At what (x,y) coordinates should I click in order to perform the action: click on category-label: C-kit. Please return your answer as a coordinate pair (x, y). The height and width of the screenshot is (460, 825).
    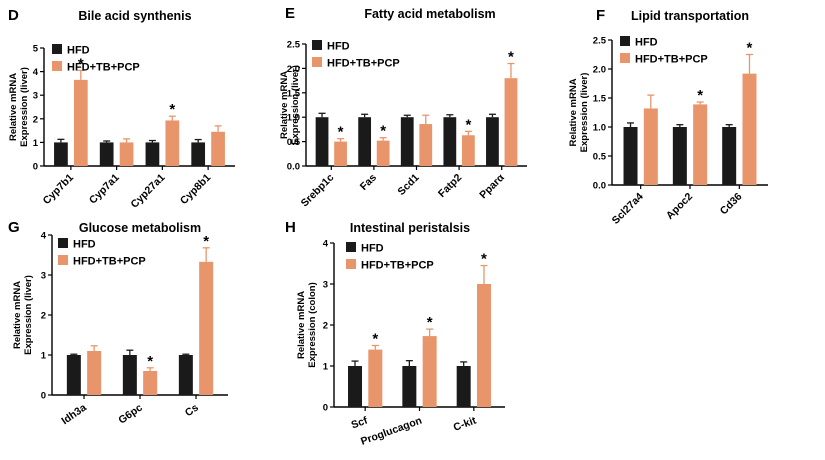
    Looking at the image, I should click on (465, 423).